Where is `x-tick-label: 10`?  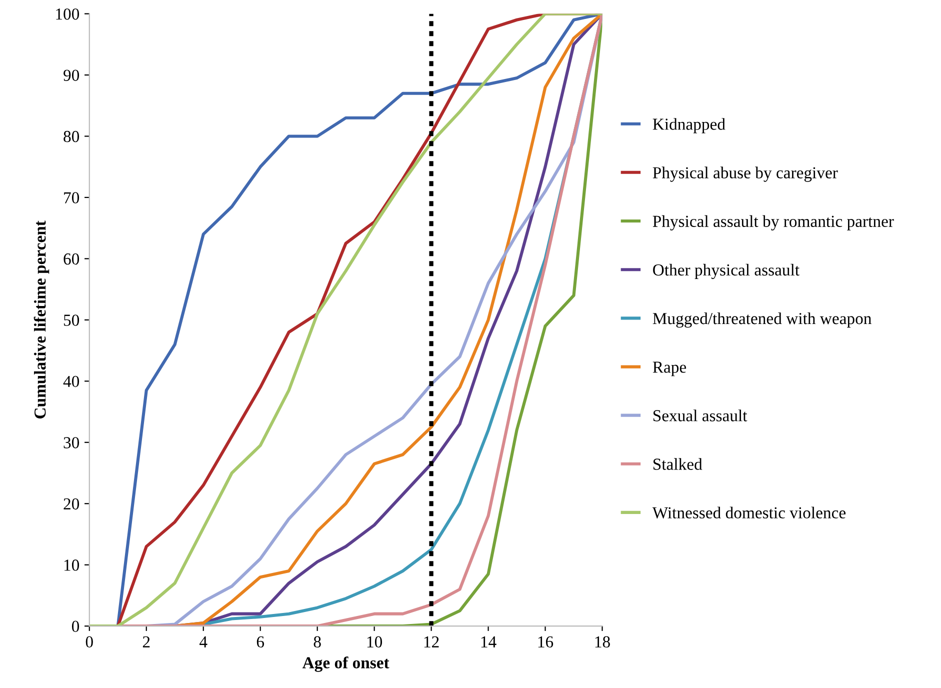
x-tick-label: 10 is located at coordinates (374, 642).